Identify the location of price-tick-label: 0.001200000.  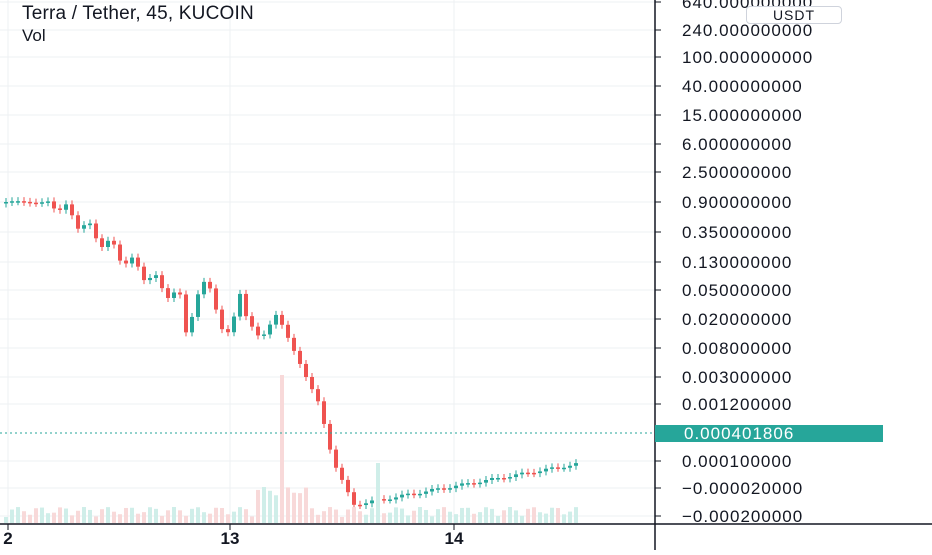
(737, 404).